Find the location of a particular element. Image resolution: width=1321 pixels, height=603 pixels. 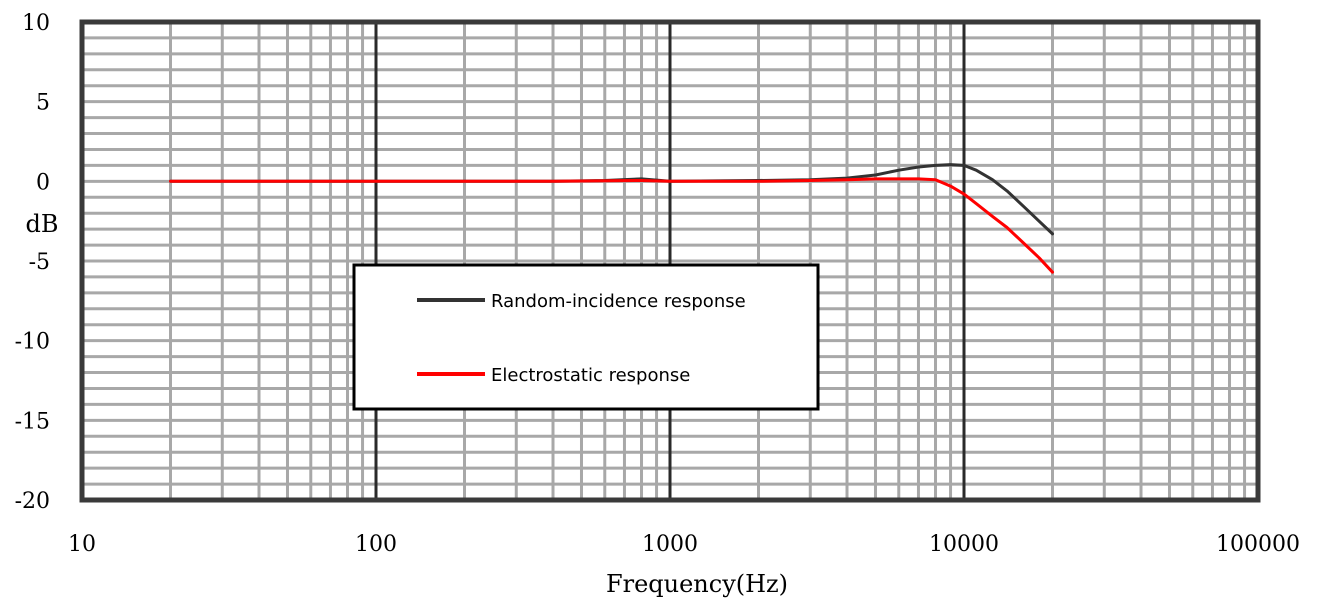

legend-entry-random-incidence: Random-incidence response is located at coordinates (618, 301).